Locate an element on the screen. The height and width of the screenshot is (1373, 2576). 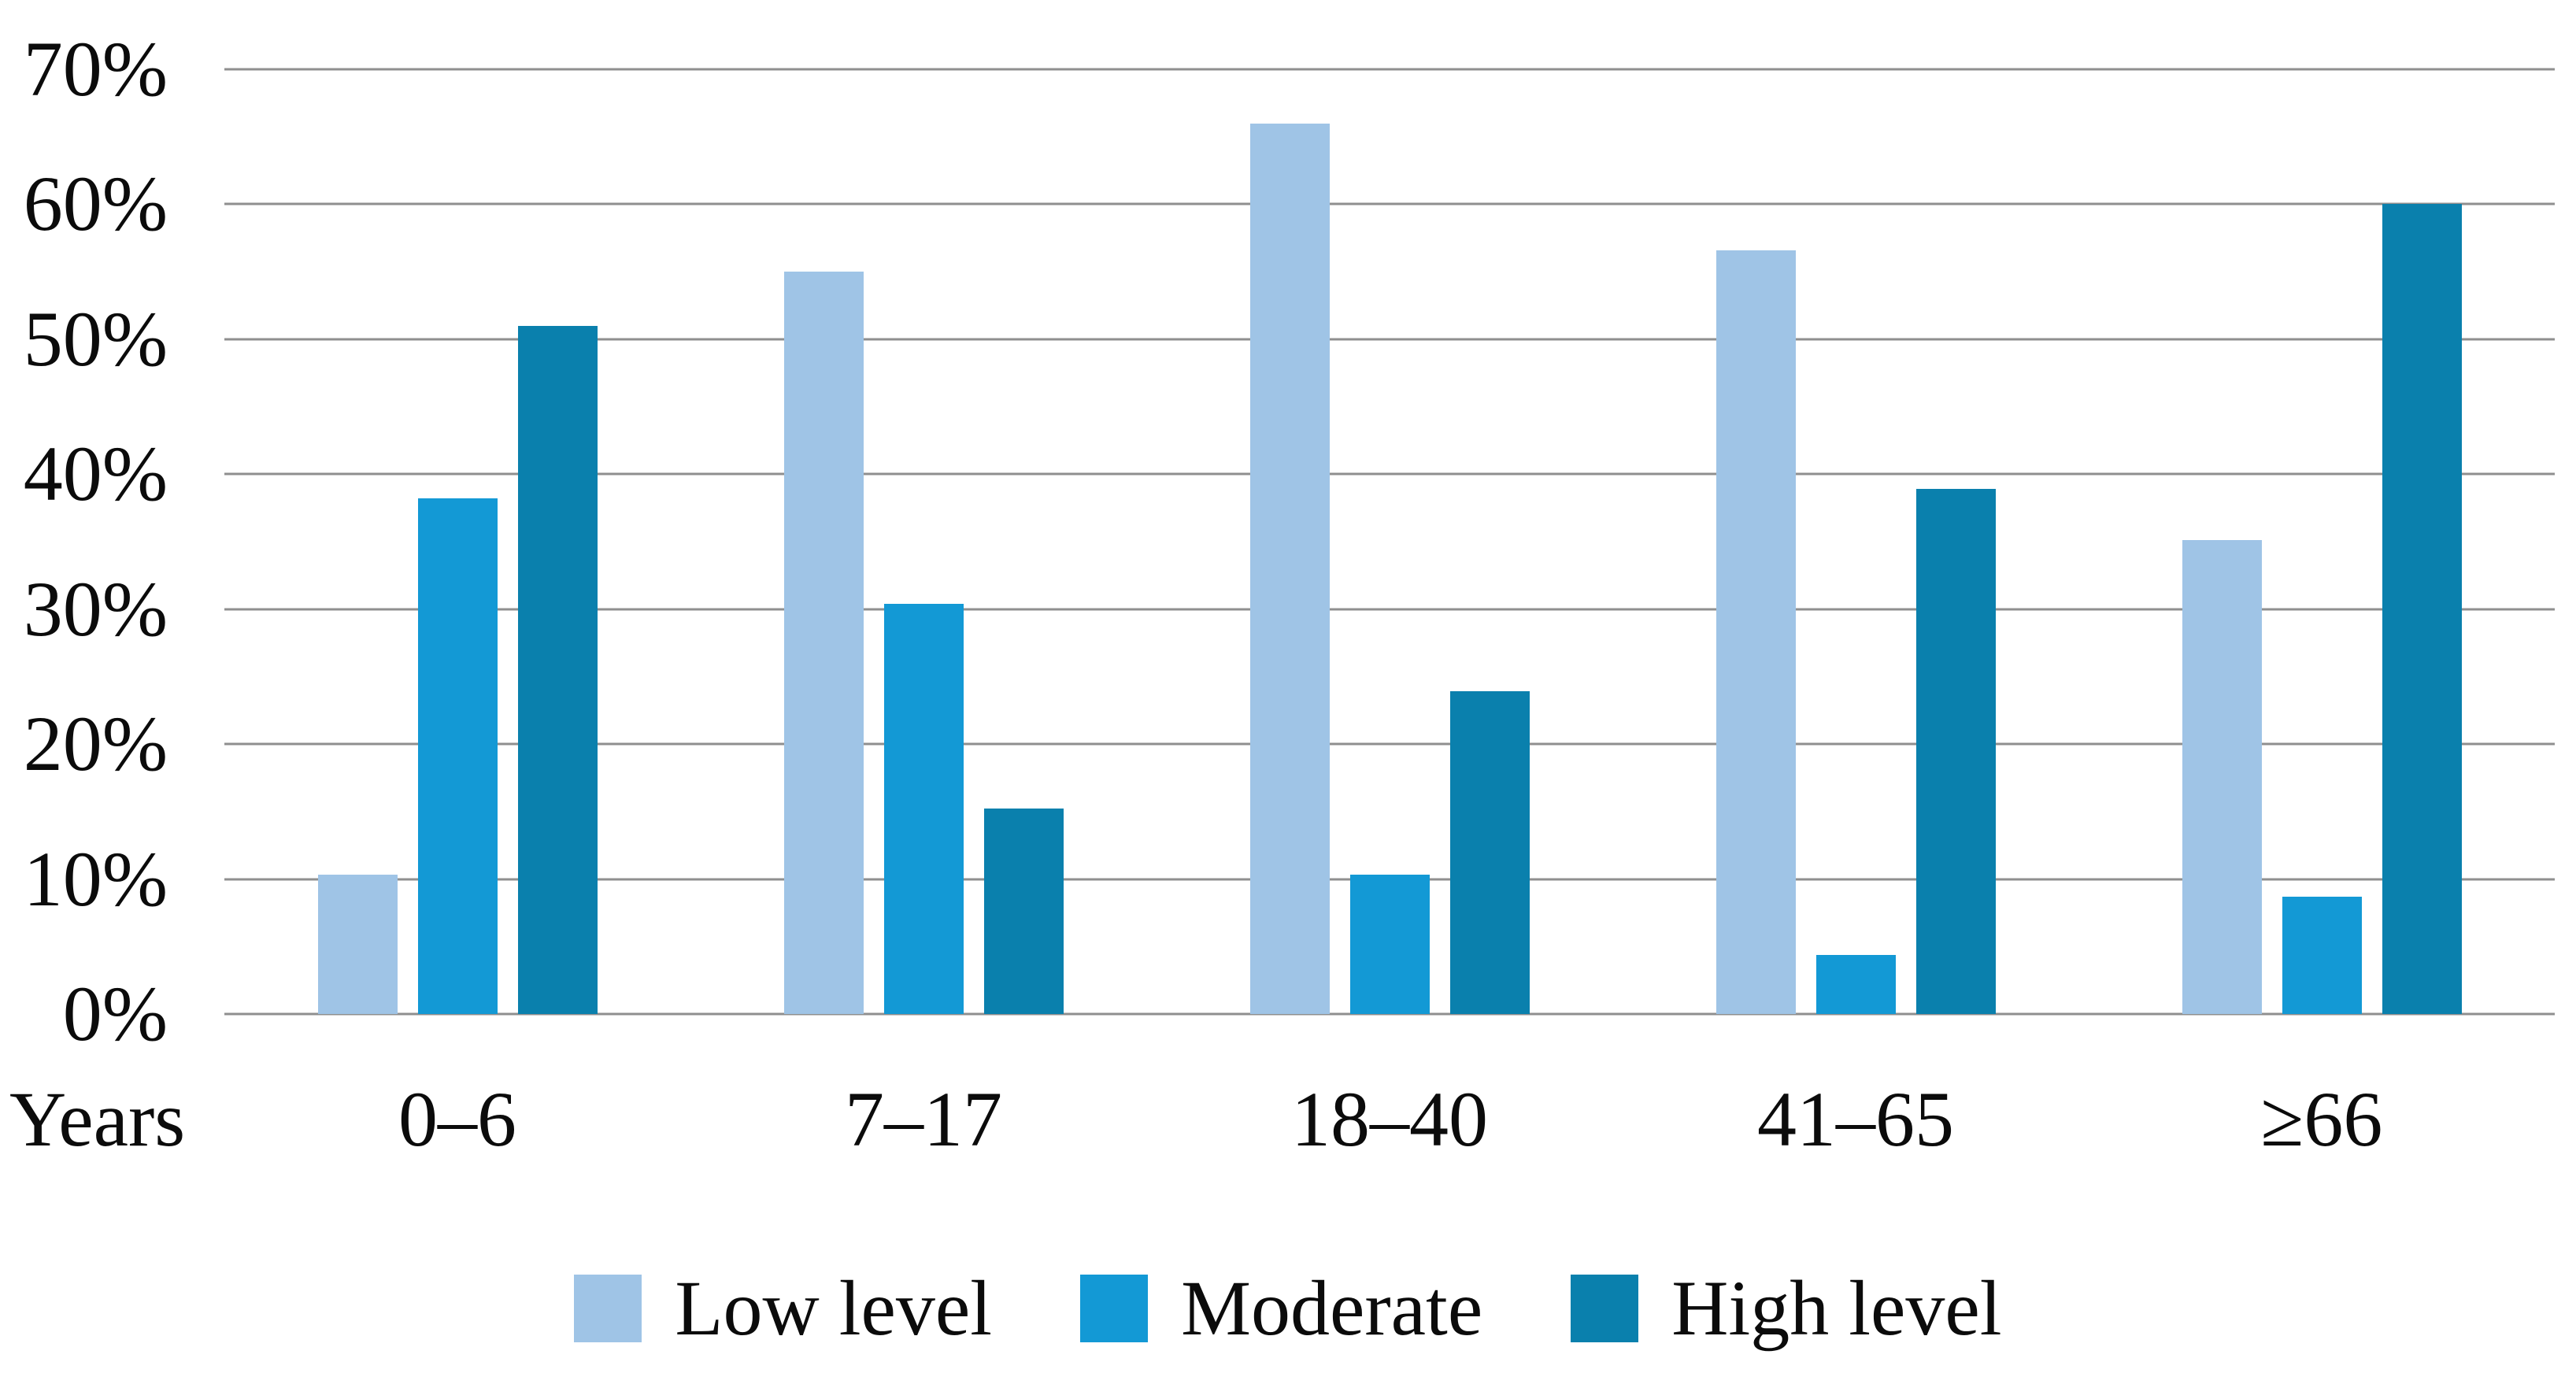
legend-label: Low level is located at coordinates (834, 1308).